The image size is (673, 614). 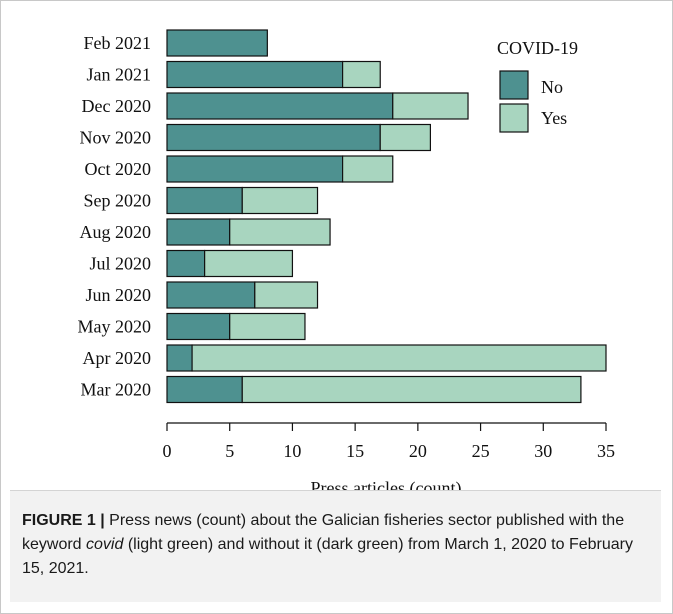 What do you see at coordinates (63, 520) in the screenshot?
I see `figure-label: FIGURE 1 |` at bounding box center [63, 520].